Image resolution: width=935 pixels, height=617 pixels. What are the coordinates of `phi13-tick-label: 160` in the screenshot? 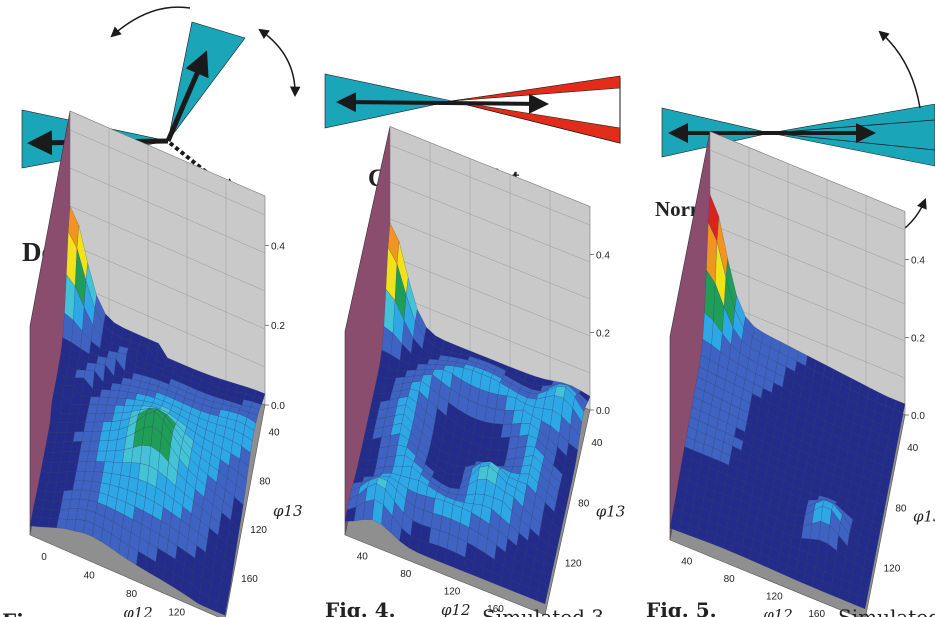 It's located at (249, 579).